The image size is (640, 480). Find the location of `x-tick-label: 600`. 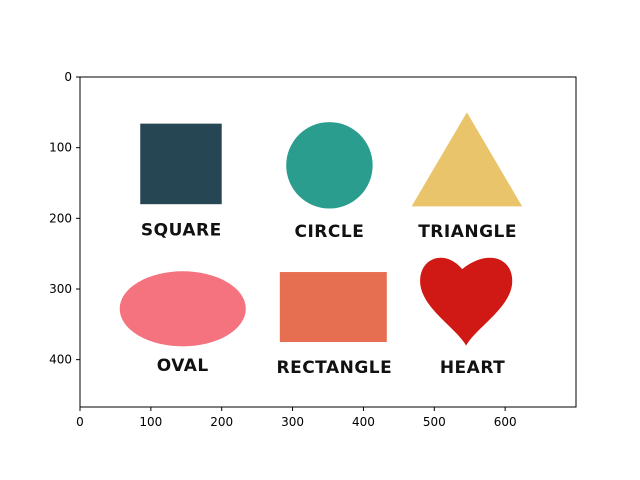

x-tick-label: 600 is located at coordinates (505, 422).